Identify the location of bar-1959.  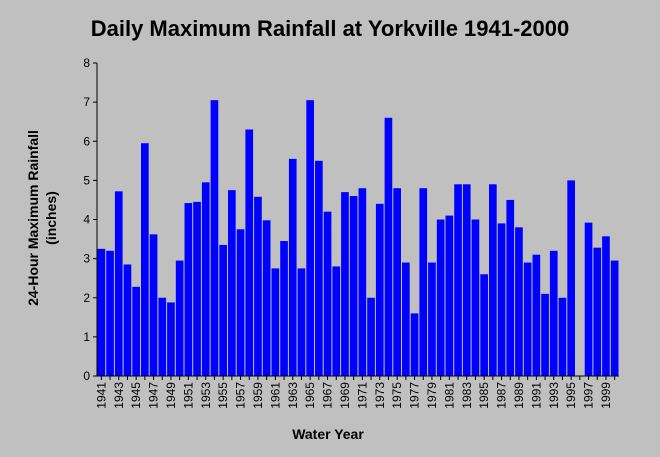
(258, 286).